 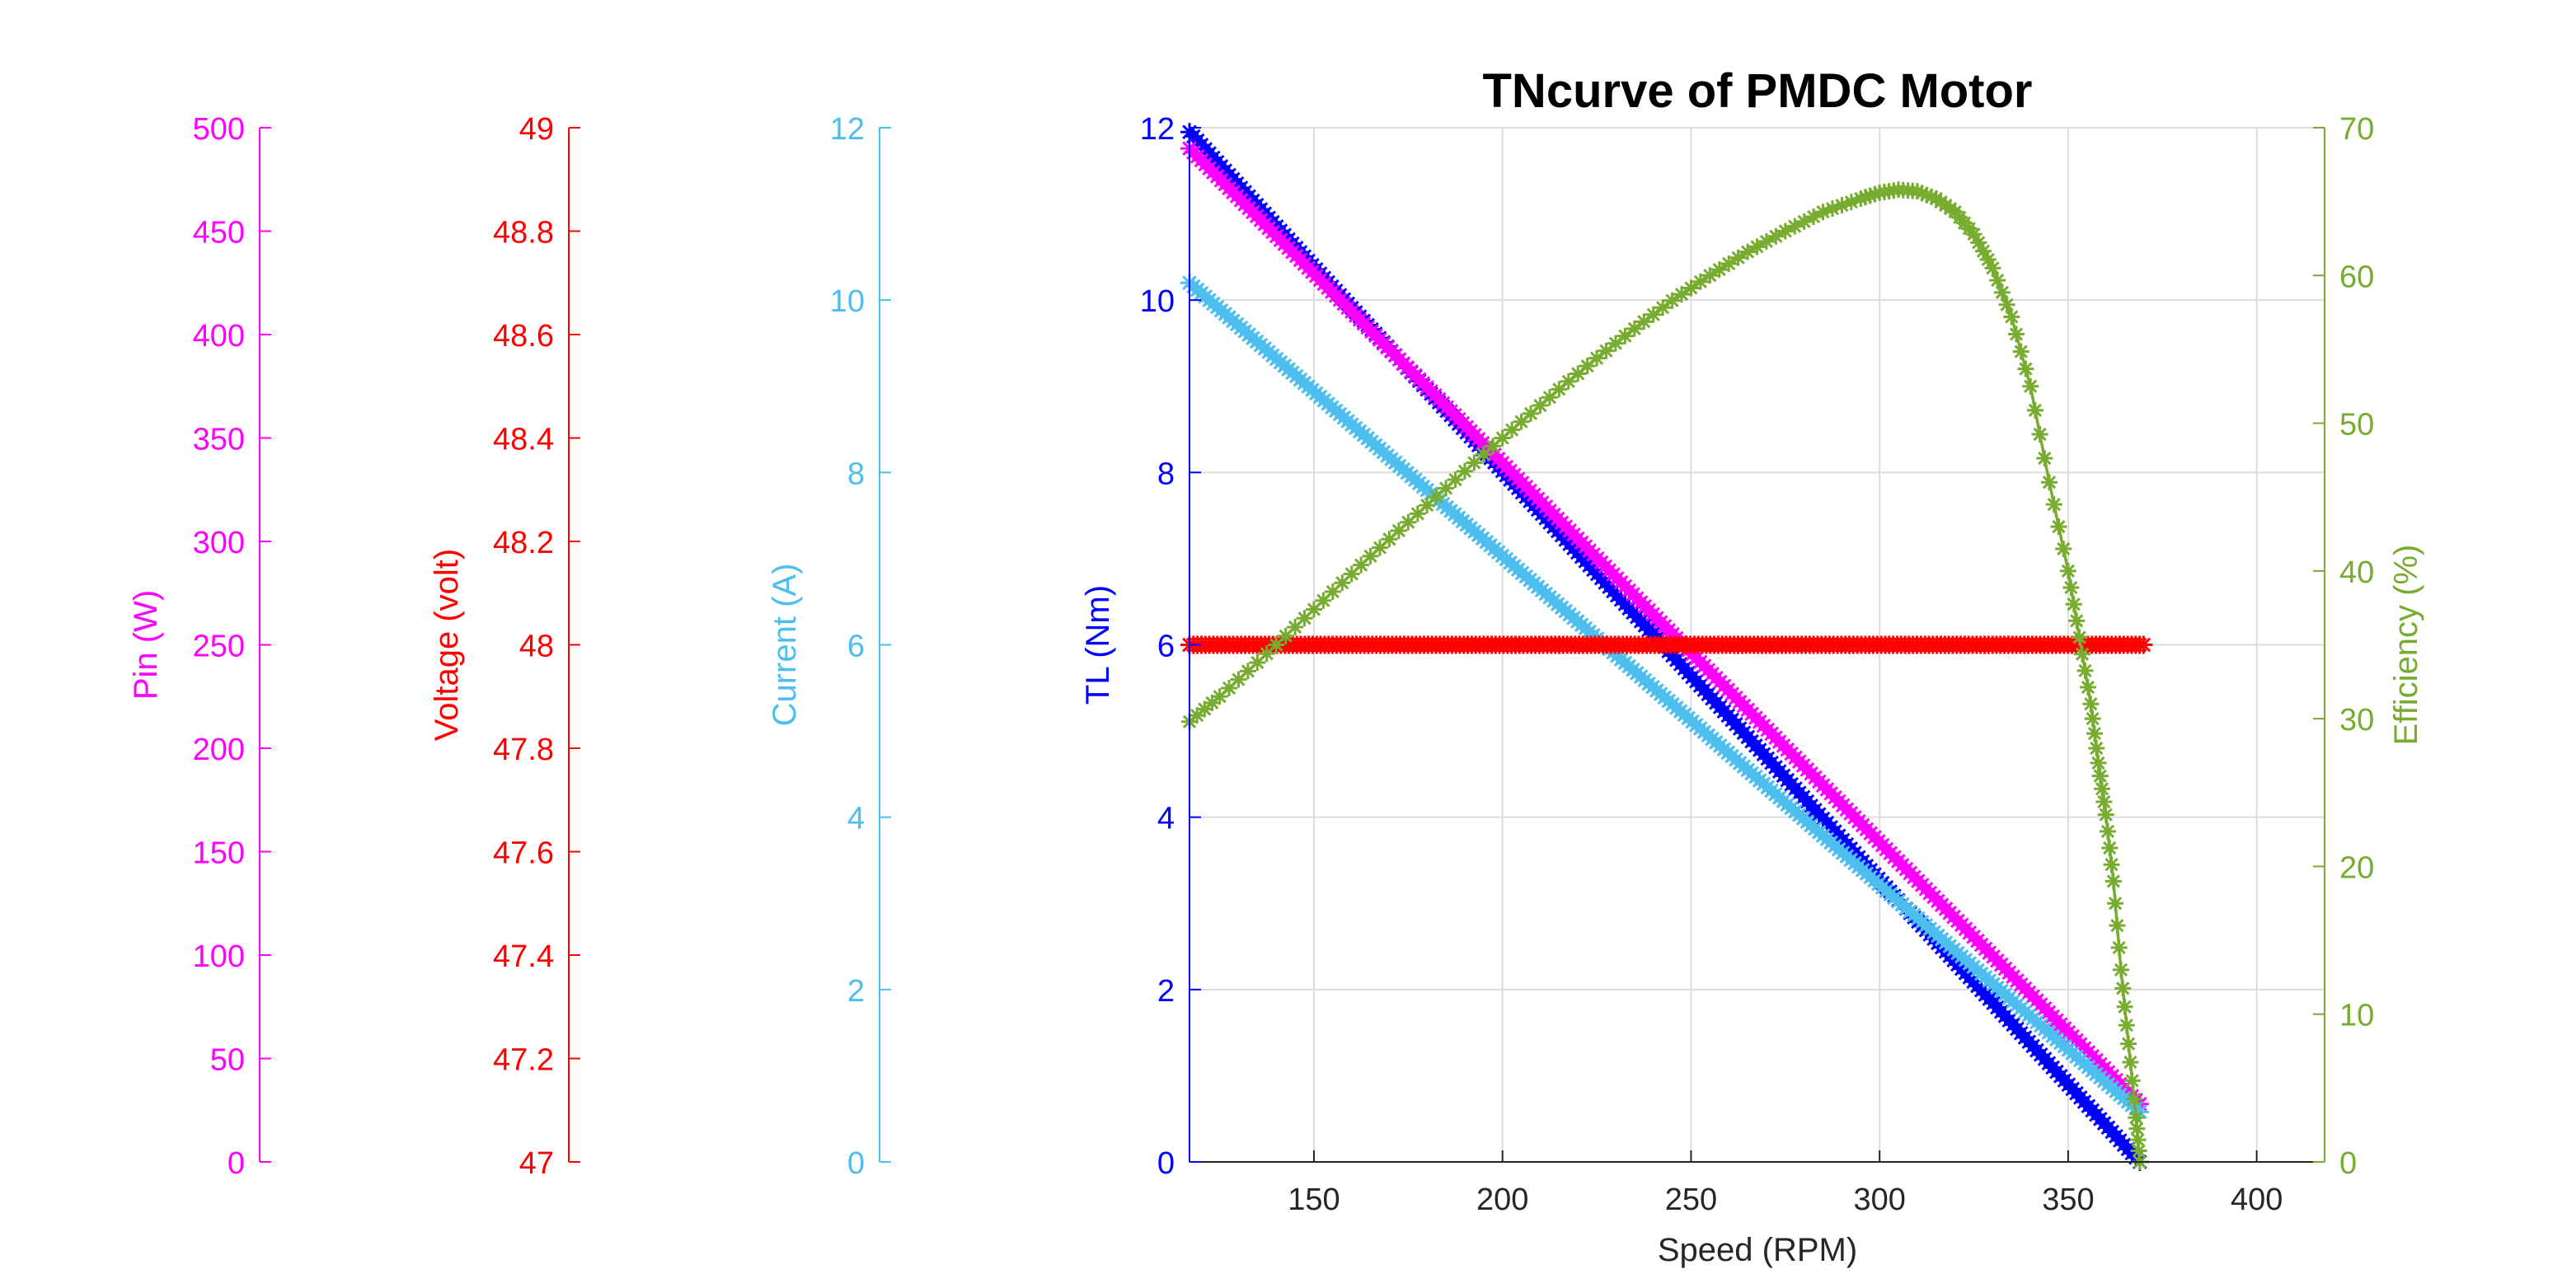 I want to click on efficiency-tick-label: 10, so click(x=2356, y=1016).